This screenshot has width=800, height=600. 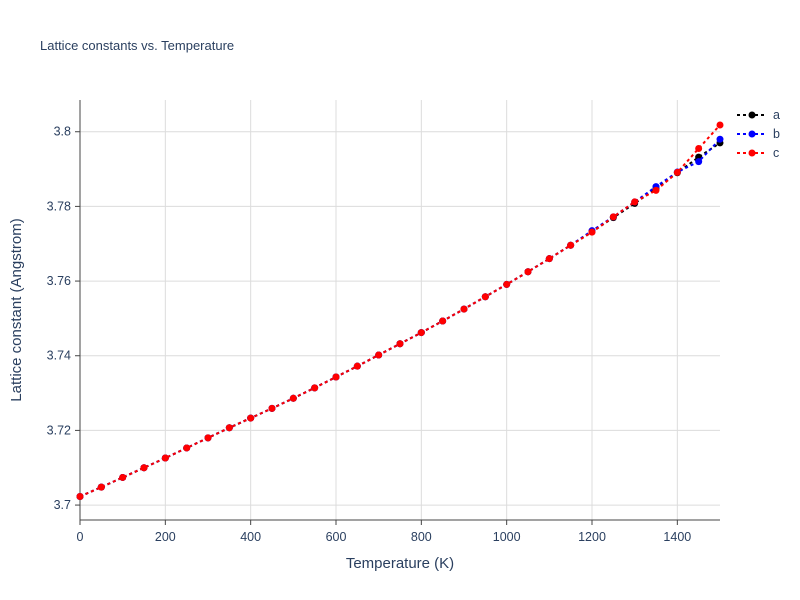 What do you see at coordinates (592, 537) in the screenshot?
I see `x-tick-label: 1200` at bounding box center [592, 537].